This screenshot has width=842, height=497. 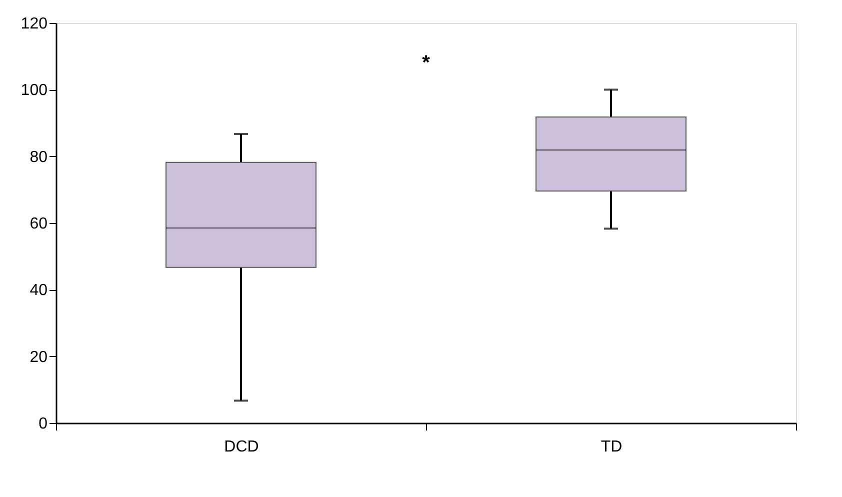 I want to click on y-tick-label: 20, so click(x=39, y=357).